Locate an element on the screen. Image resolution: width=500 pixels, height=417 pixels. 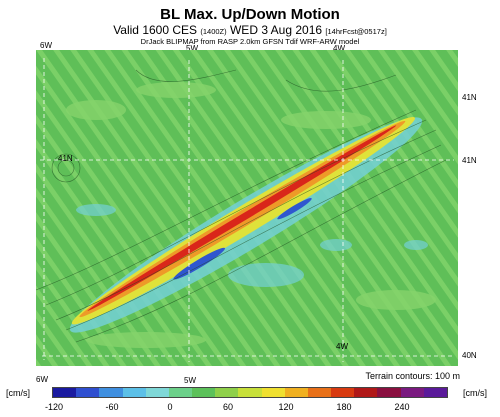
colorbar-tick: 240 is located at coordinates (402, 407).